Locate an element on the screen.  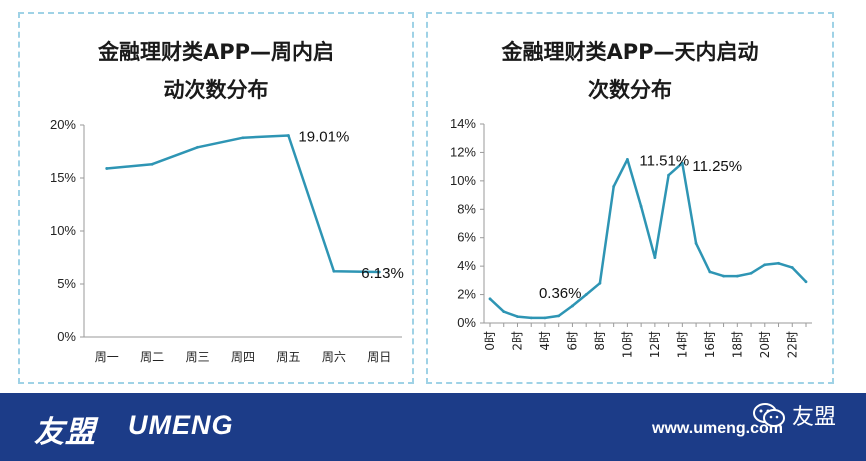
x-tick-label: 18时 is located at coordinates (737, 344).